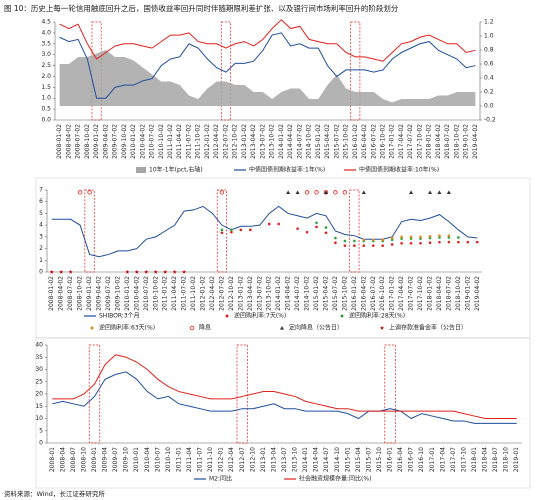 This screenshot has width=536, height=500. I want to click on x-tick-label: 2010-01-02, so click(127, 293).